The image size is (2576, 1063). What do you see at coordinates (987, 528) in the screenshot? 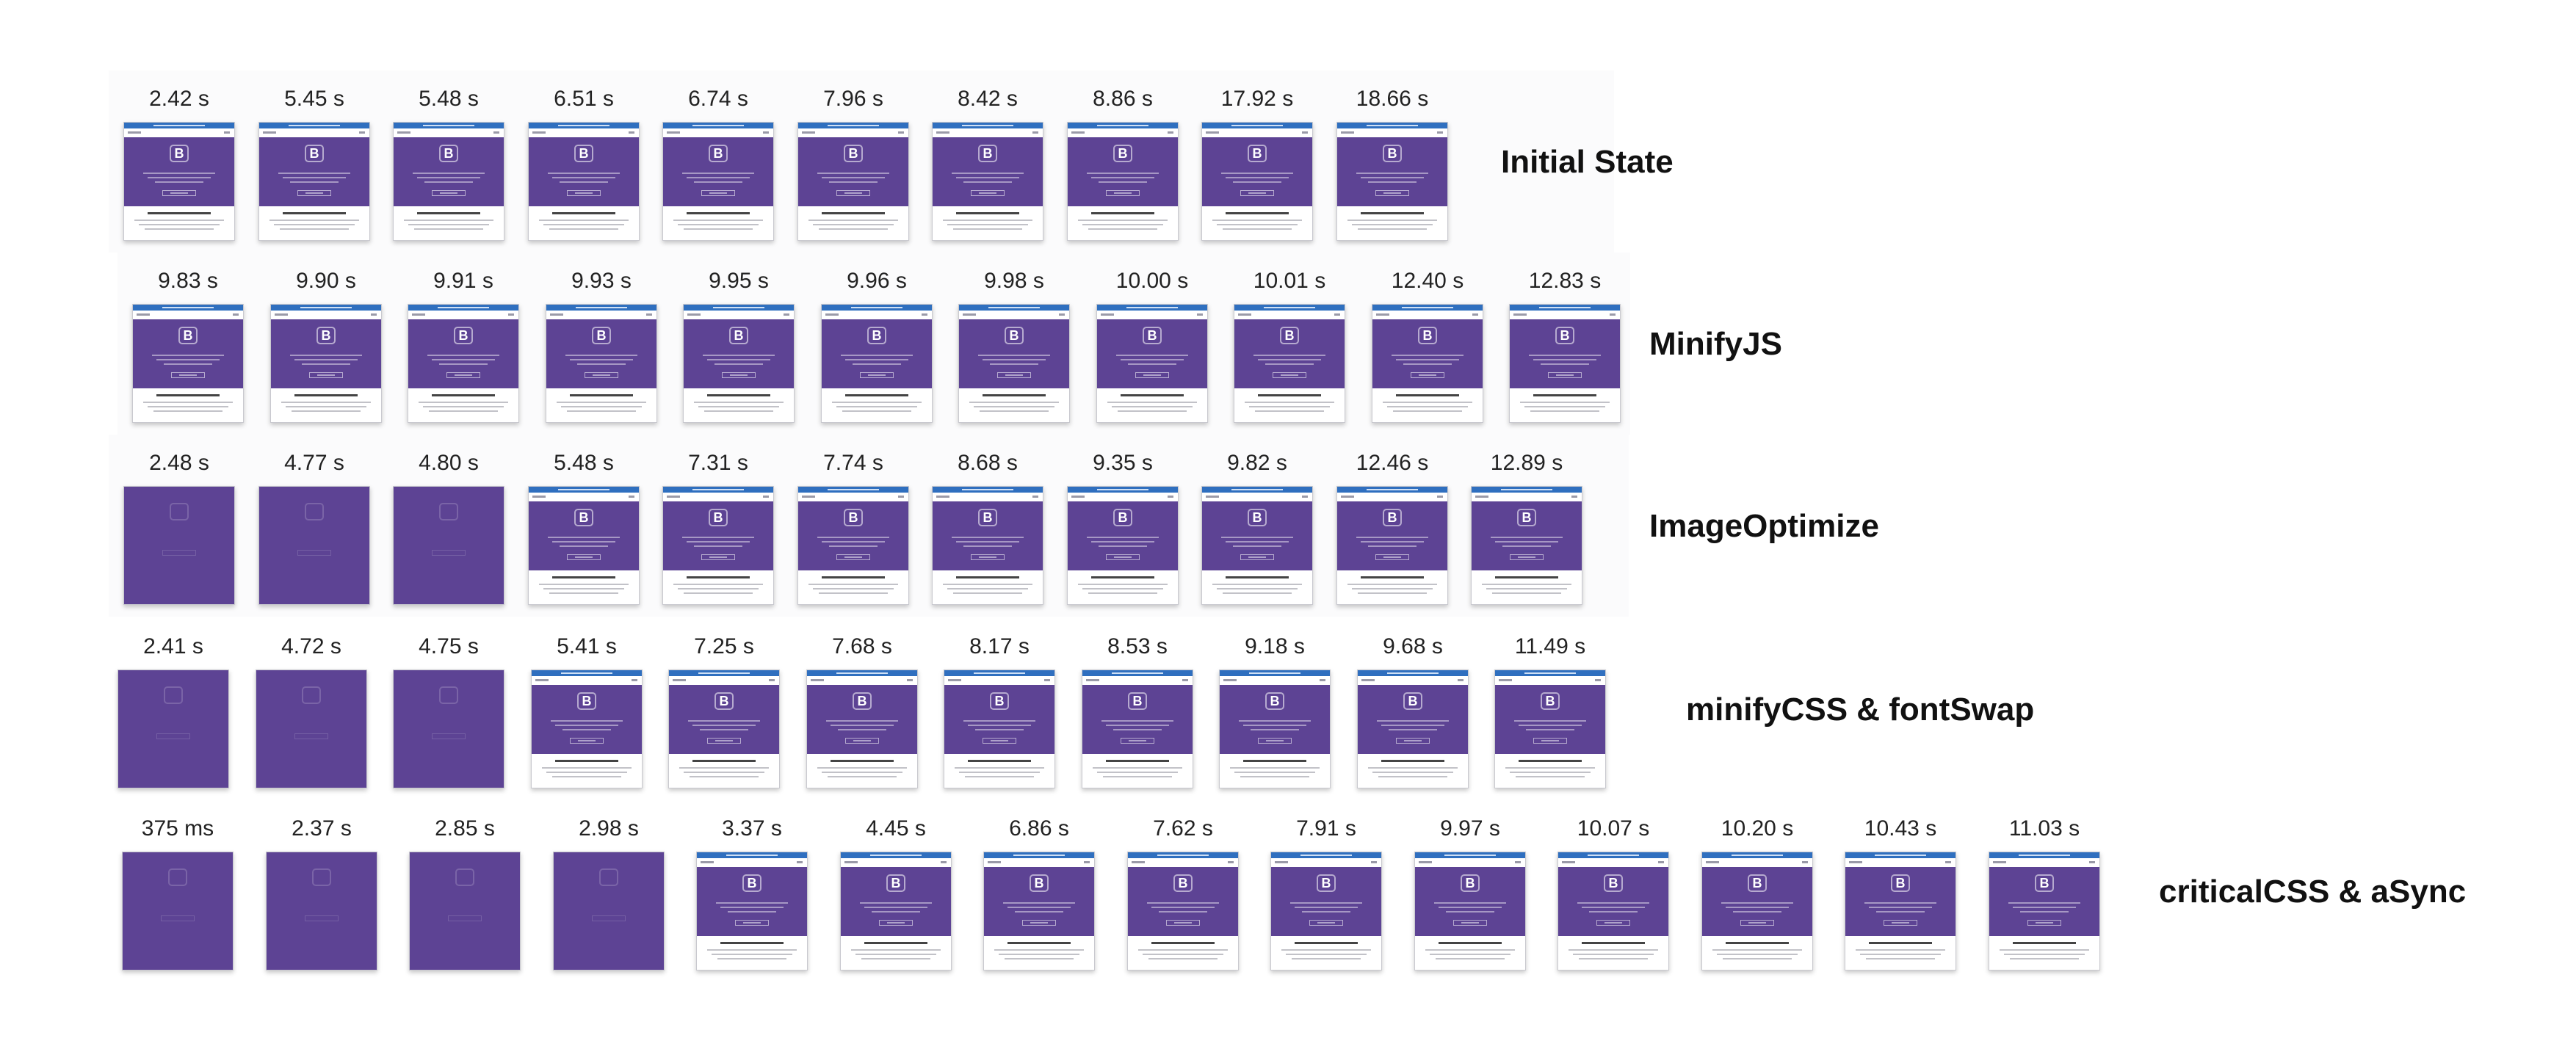
I see `filmstrip-frame: 8.68 s B` at bounding box center [987, 528].